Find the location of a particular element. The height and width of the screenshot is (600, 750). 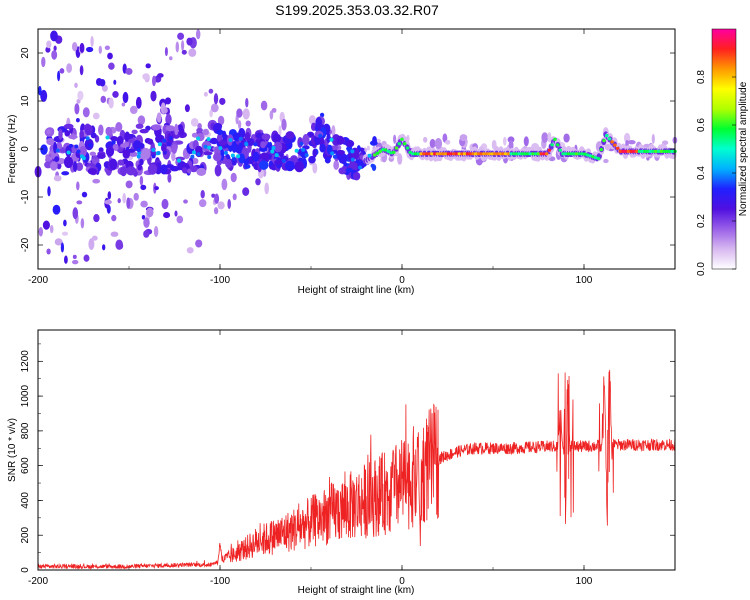

spectrogram-x-tick-label: -100 is located at coordinates (220, 280).